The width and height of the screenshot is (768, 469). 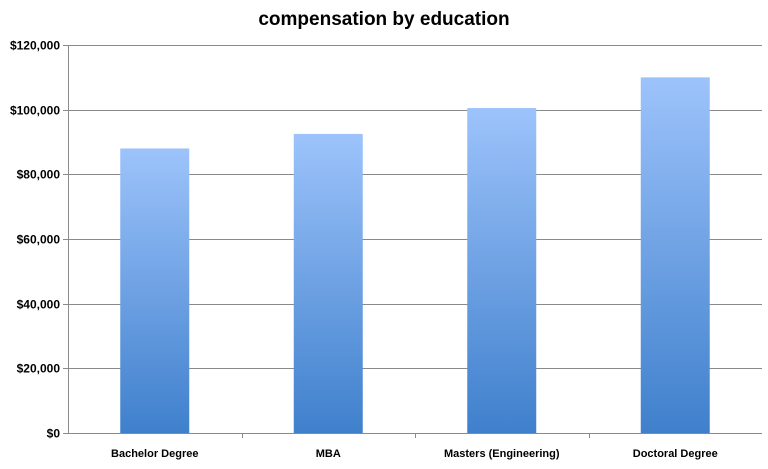 I want to click on x-tick-label: Bachelor Degree, so click(x=154, y=454).